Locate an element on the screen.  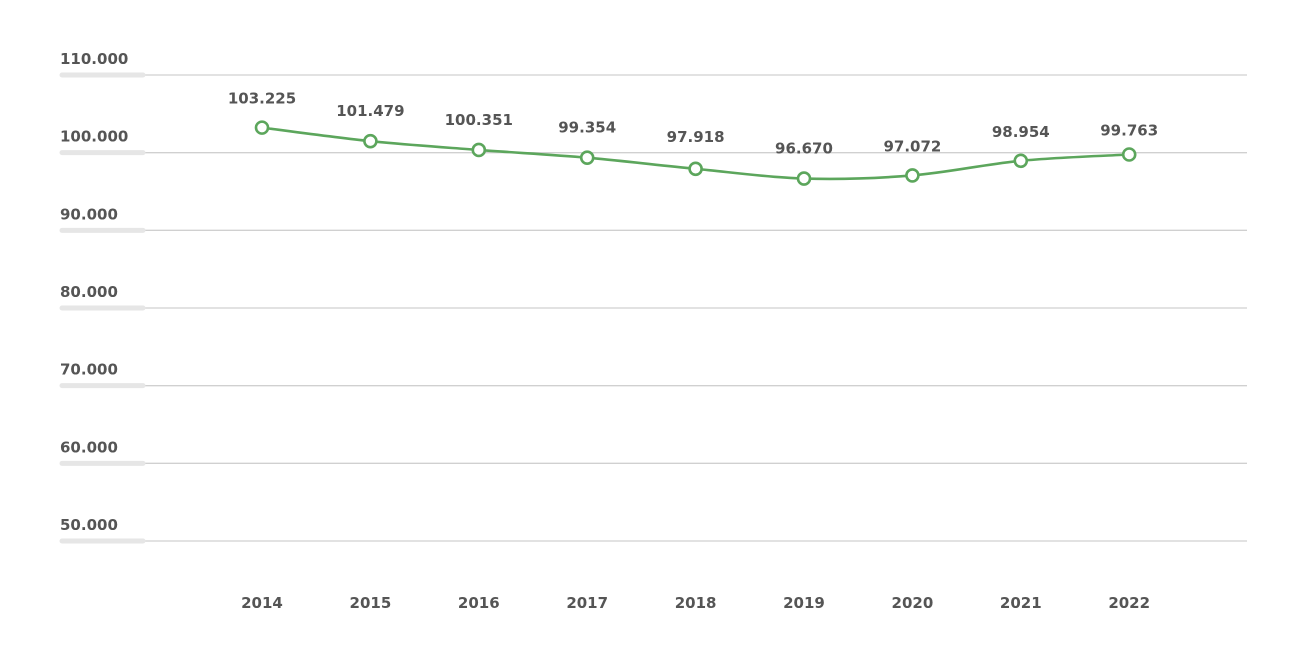
data-label: 100.351 is located at coordinates (479, 120).